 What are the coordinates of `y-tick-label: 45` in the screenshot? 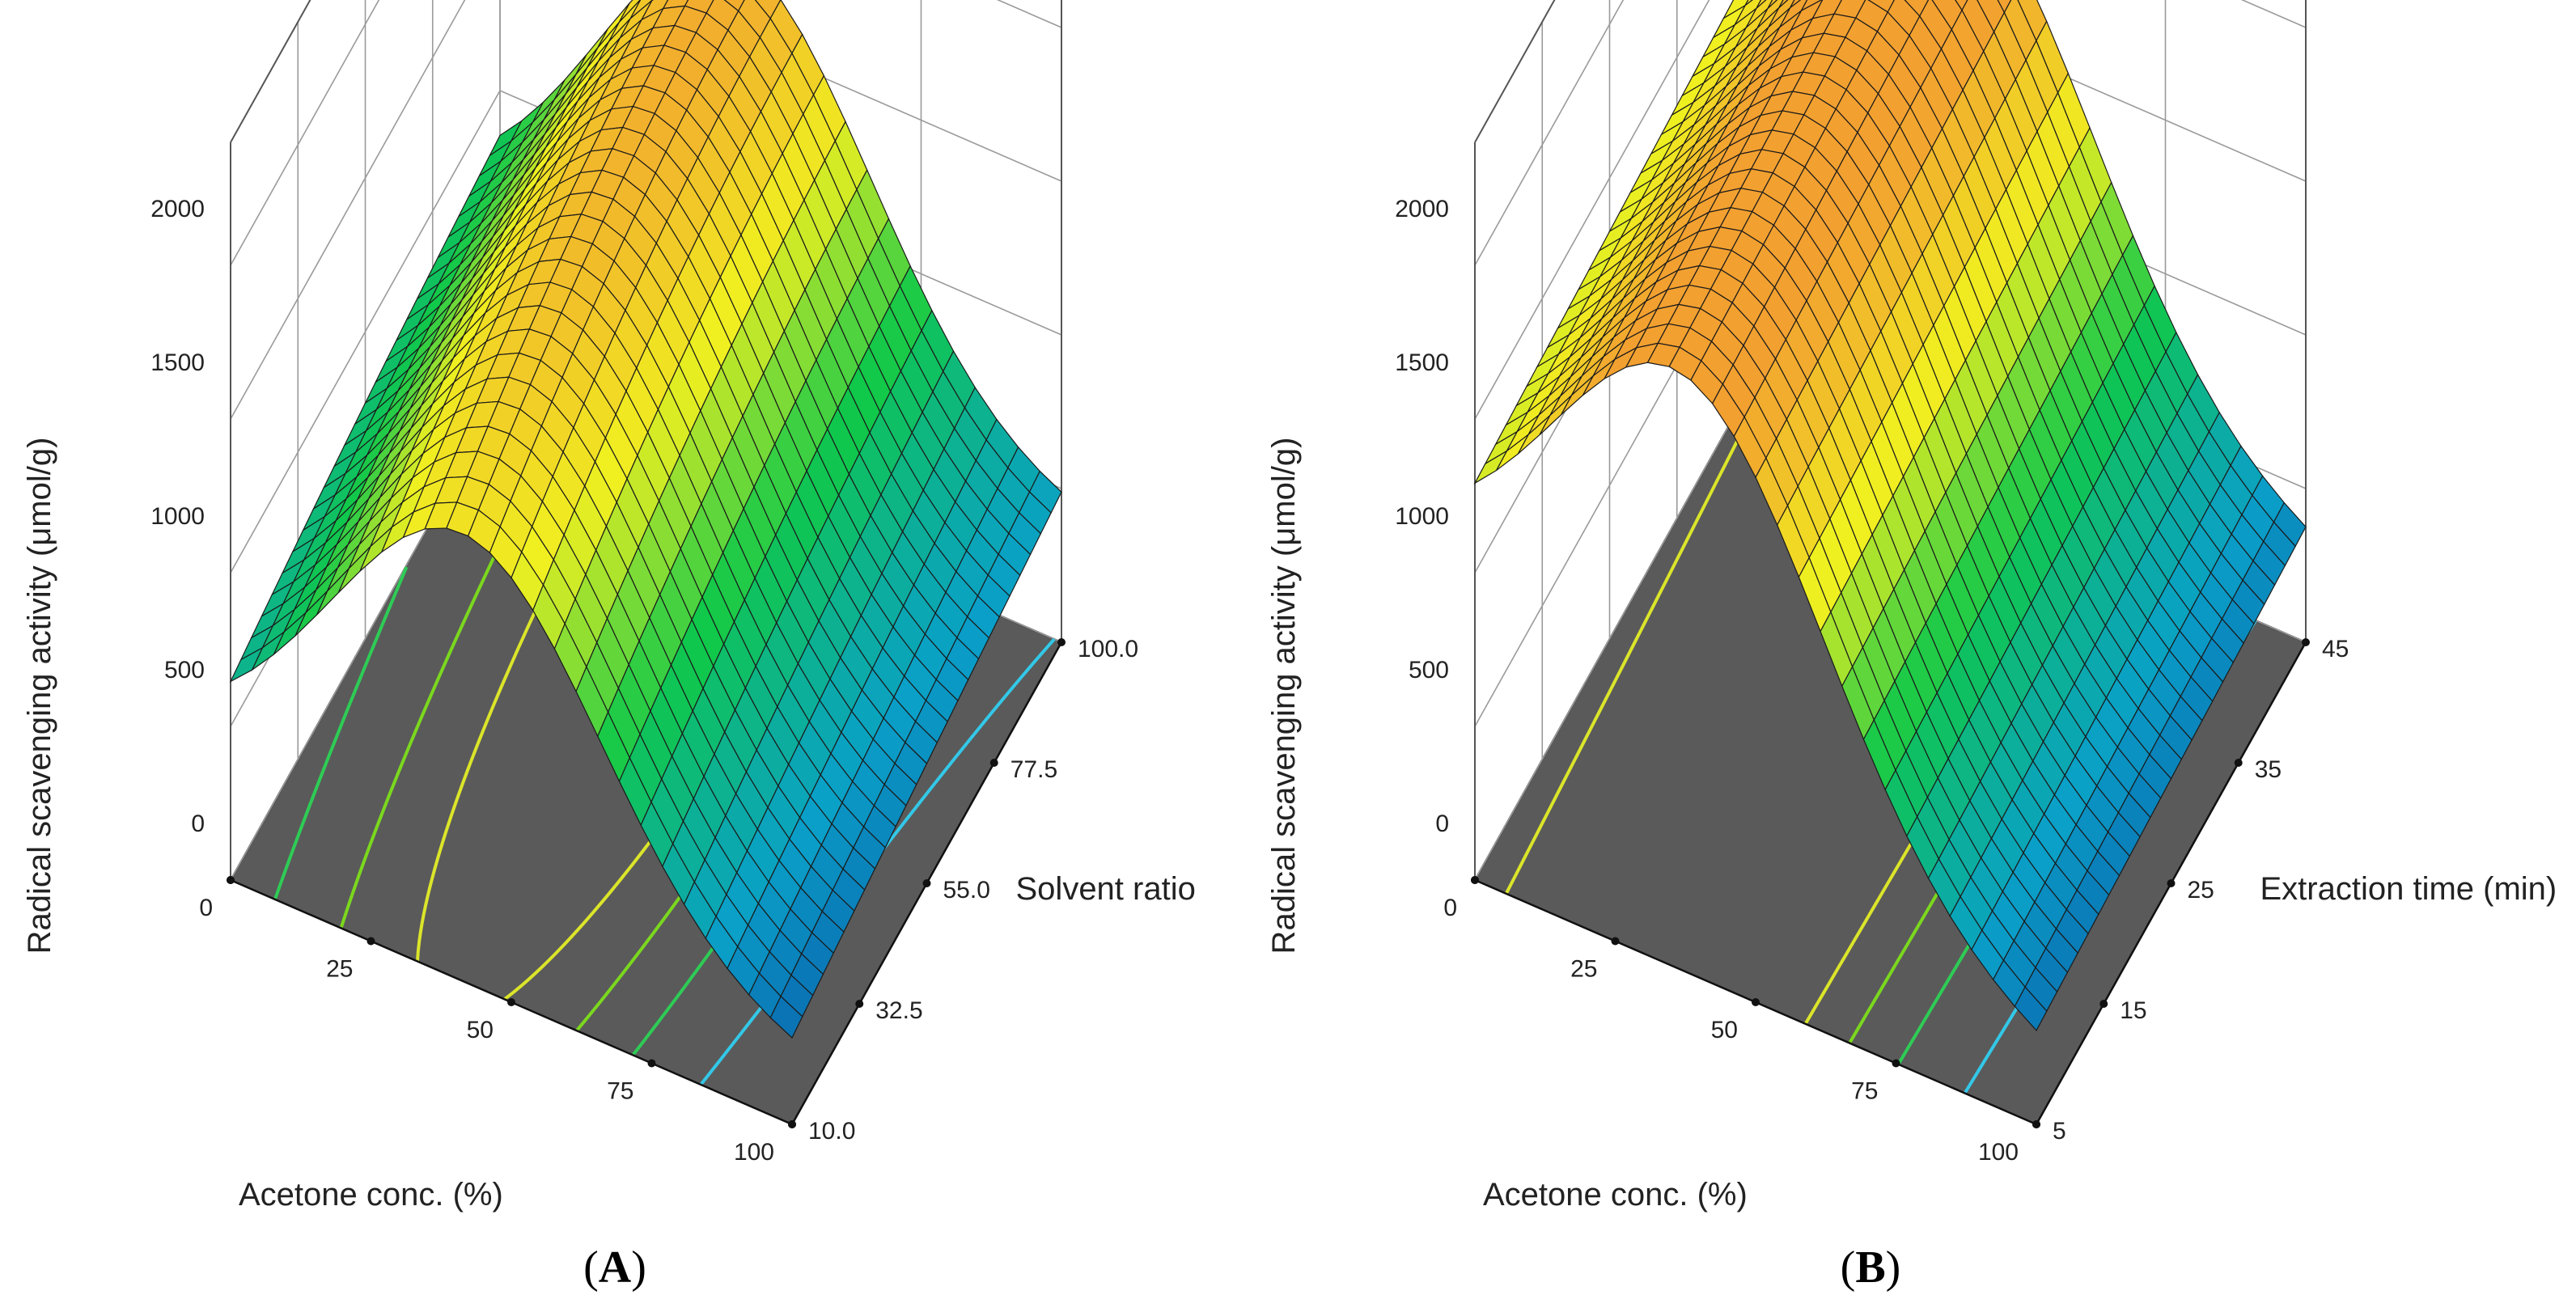 It's located at (2335, 649).